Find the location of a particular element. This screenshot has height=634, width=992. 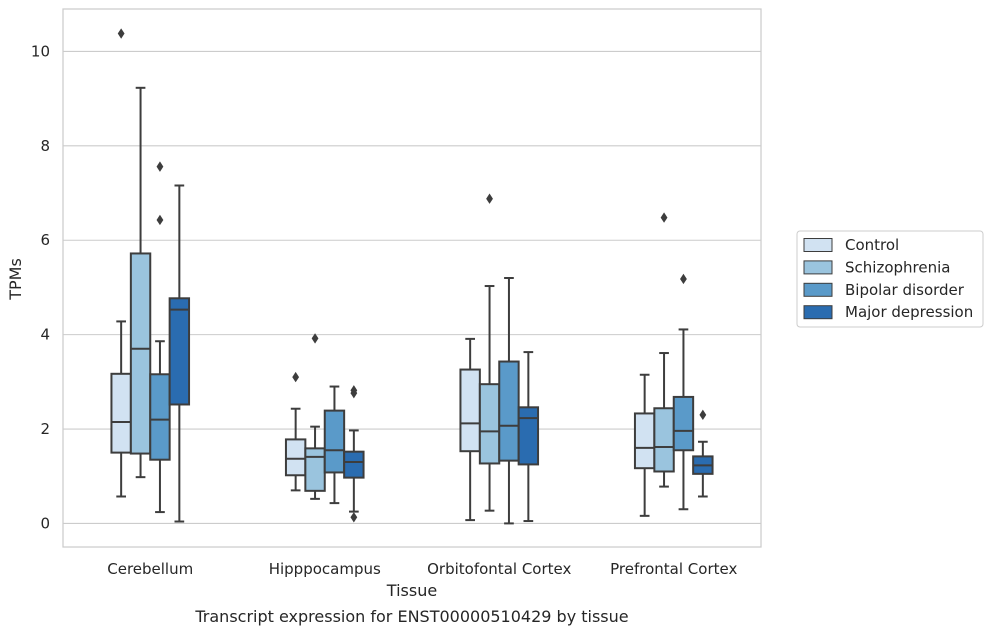

y-tick-labels: 0 2 4 6 8 10 is located at coordinates (40, 287).